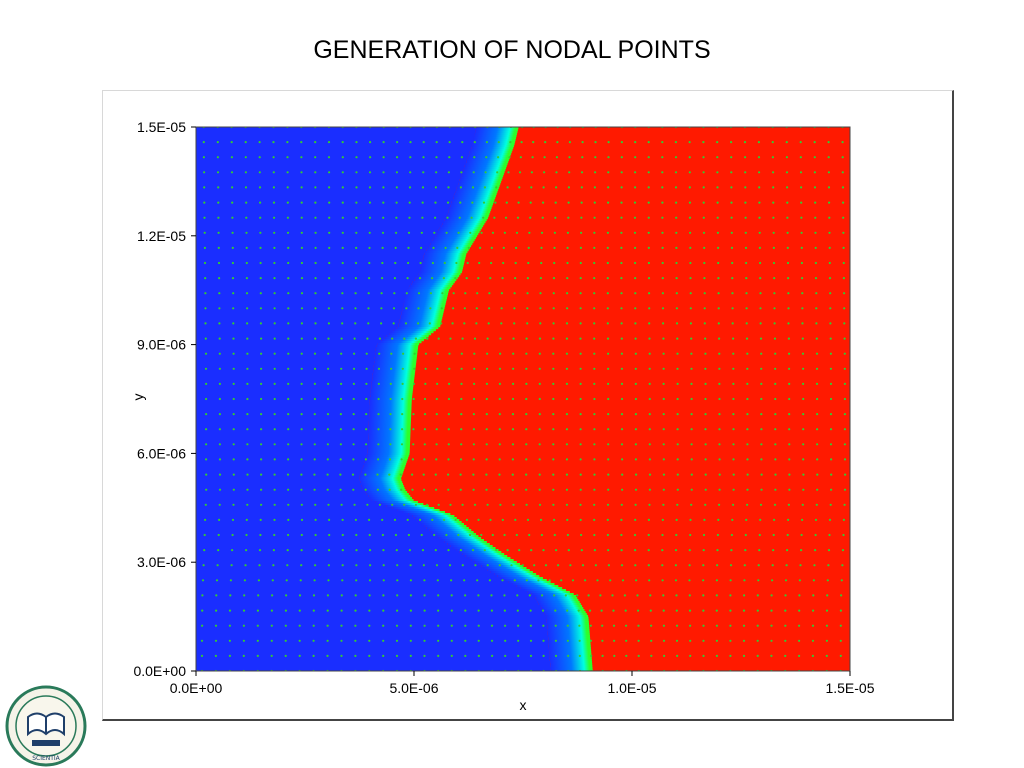 This screenshot has width=1024, height=768. What do you see at coordinates (161, 127) in the screenshot?
I see `y-tick-label: 1.5E-05` at bounding box center [161, 127].